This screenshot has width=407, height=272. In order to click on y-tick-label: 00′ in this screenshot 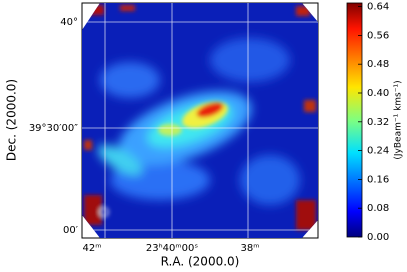, I will do `click(71, 230)`.